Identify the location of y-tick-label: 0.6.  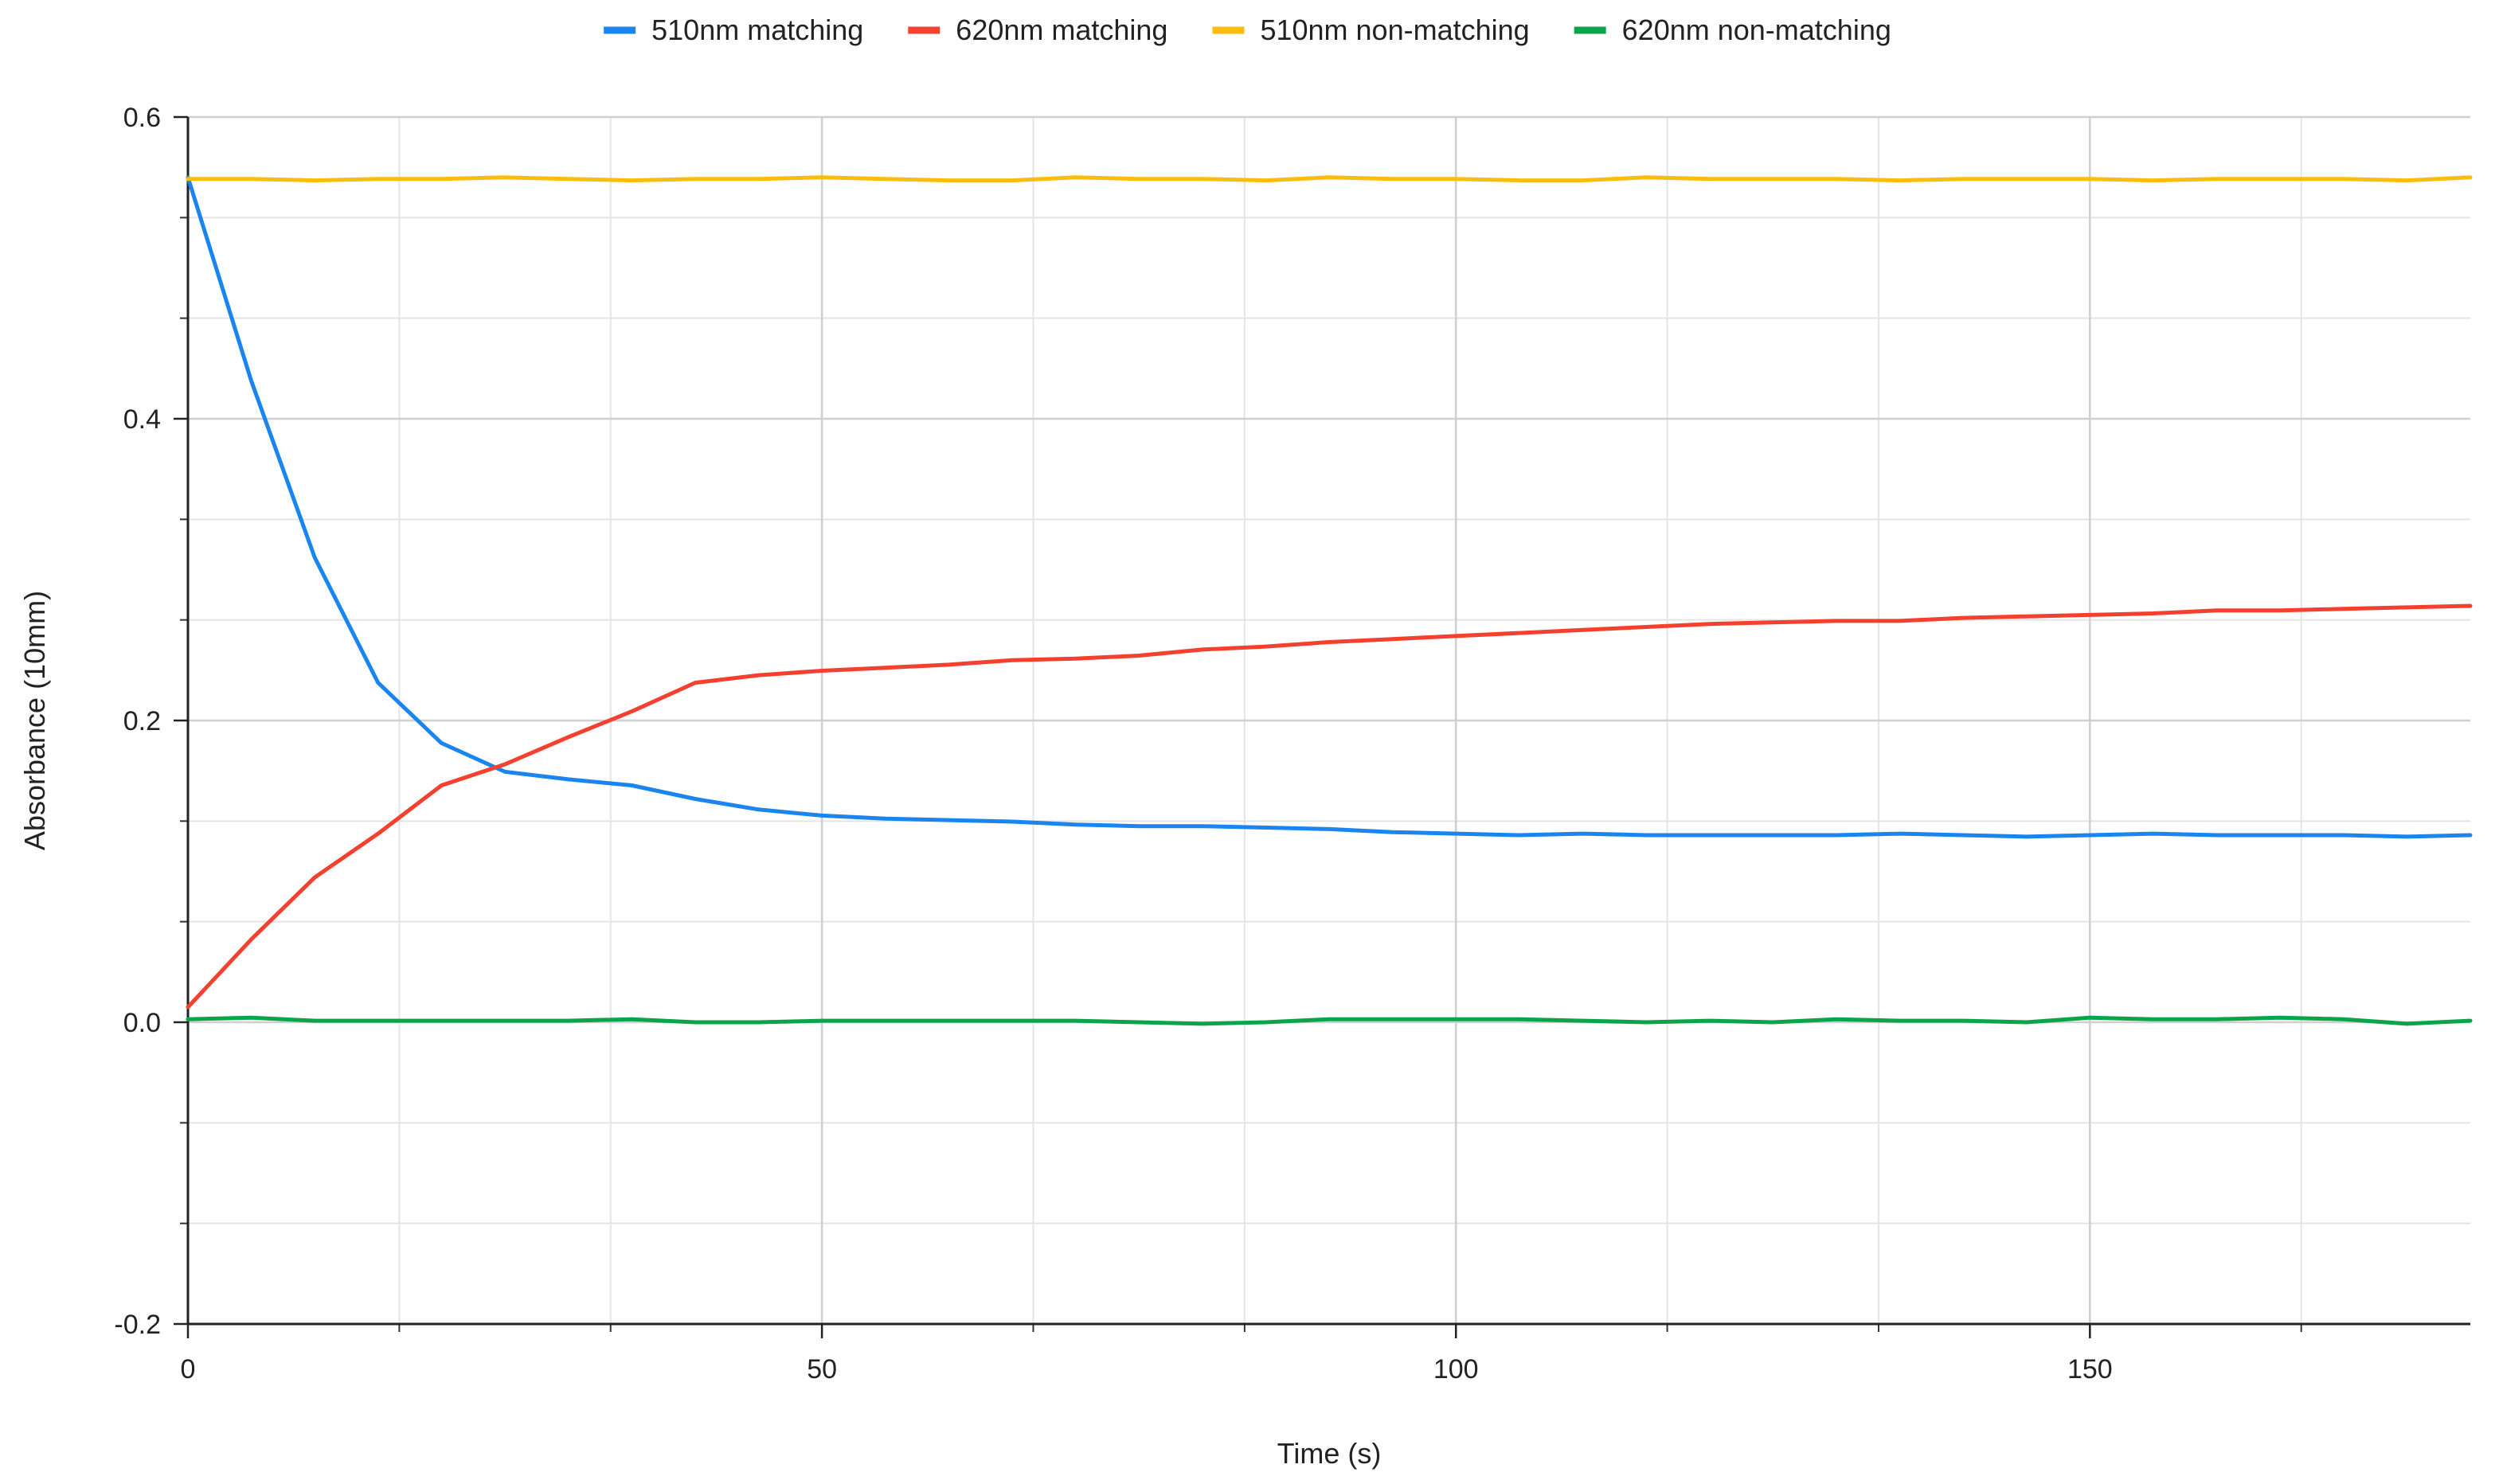
(142, 118).